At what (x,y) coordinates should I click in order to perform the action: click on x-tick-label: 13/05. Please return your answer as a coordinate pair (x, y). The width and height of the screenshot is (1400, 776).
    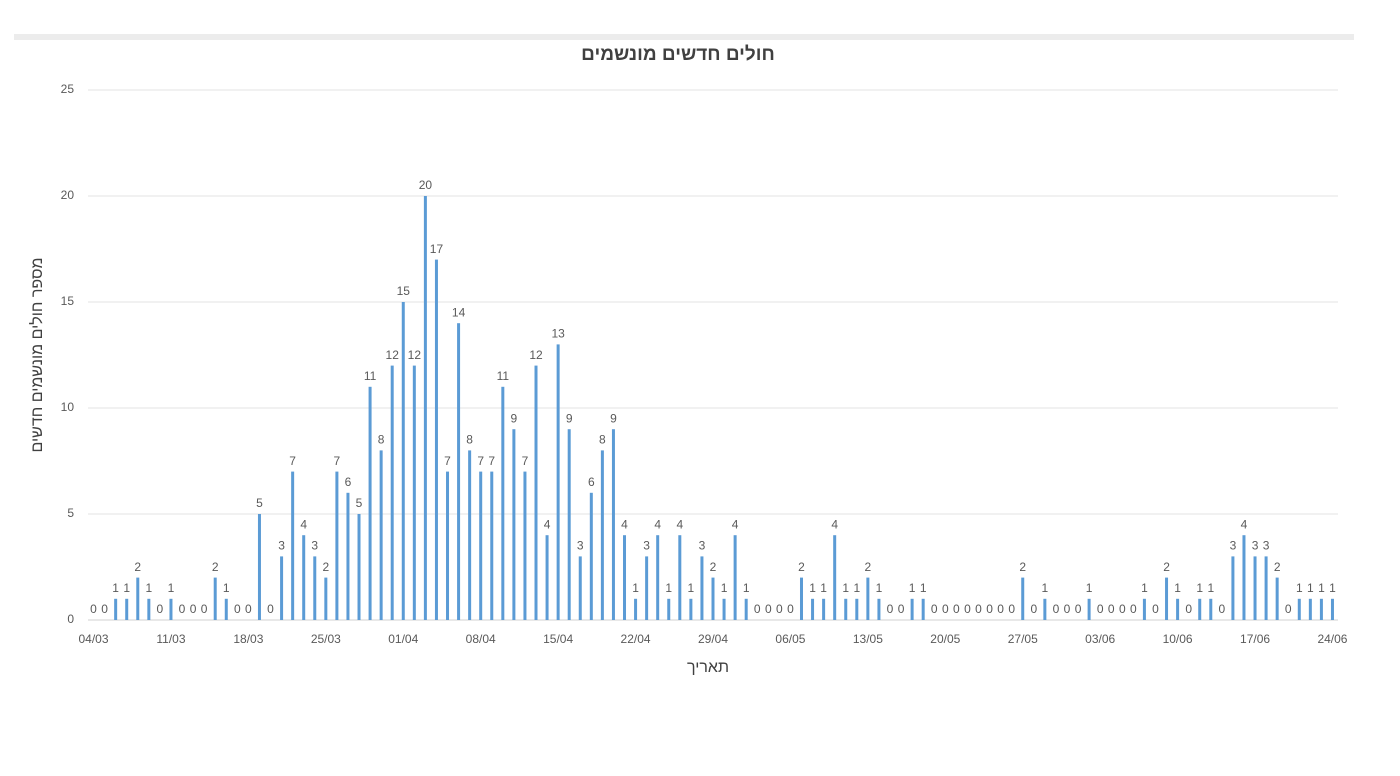
    Looking at the image, I should click on (868, 639).